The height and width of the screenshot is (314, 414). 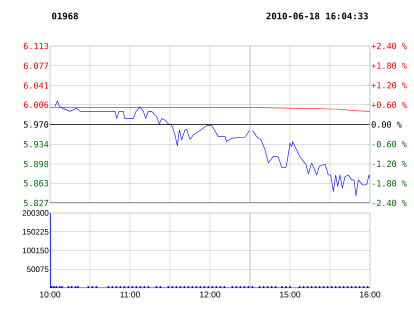 I want to click on y-tick-label: 5.827, so click(x=36, y=203).